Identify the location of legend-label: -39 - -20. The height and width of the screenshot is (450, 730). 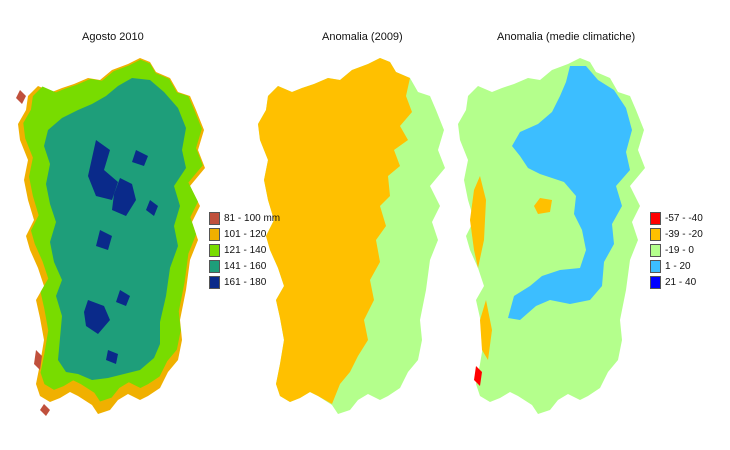
(684, 234).